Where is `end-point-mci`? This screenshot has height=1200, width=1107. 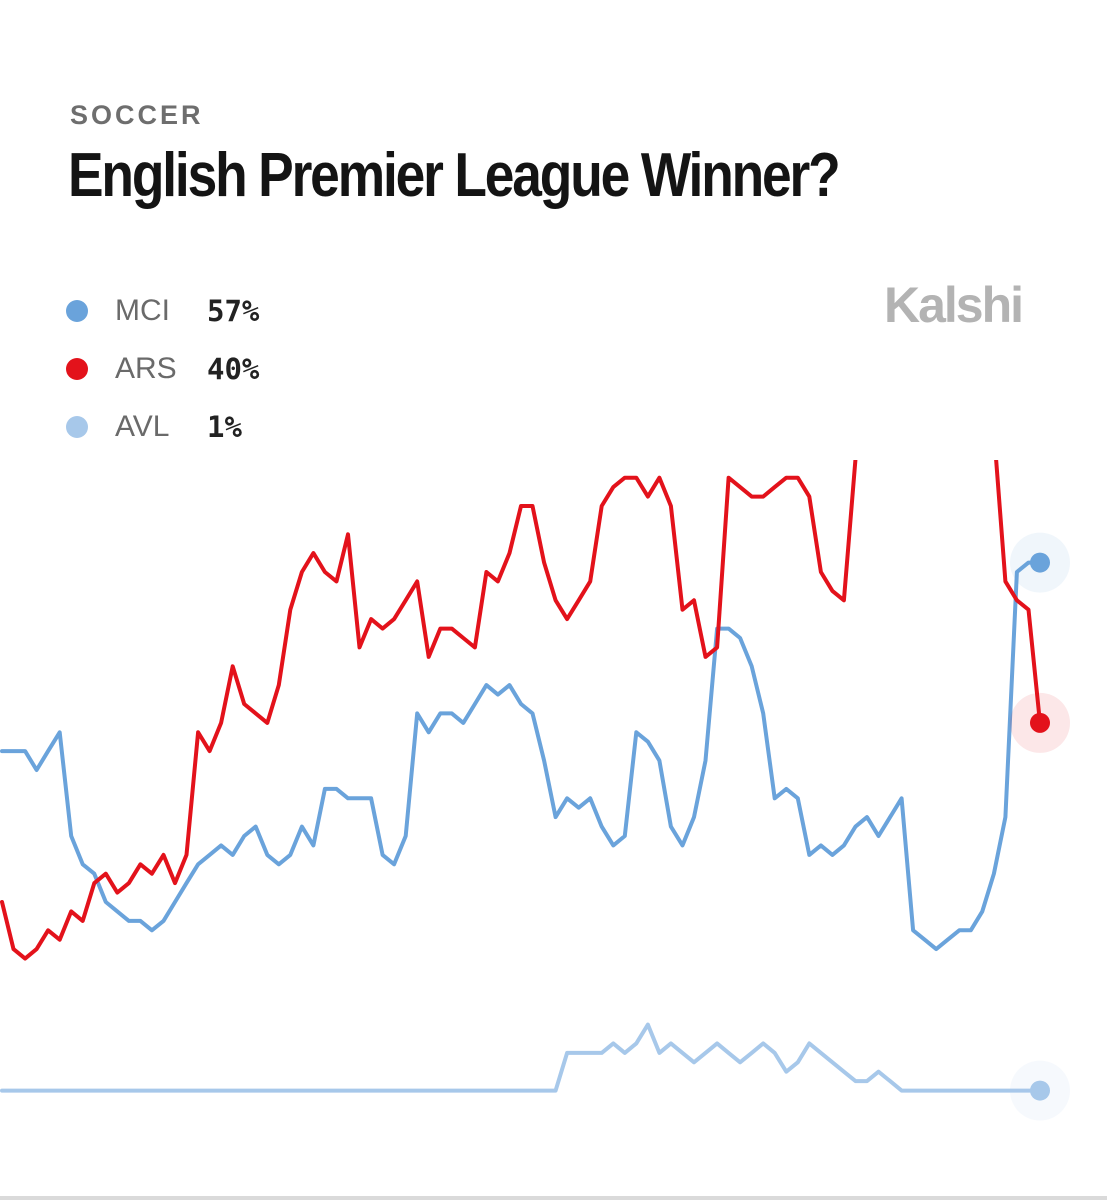
end-point-mci is located at coordinates (1040, 562).